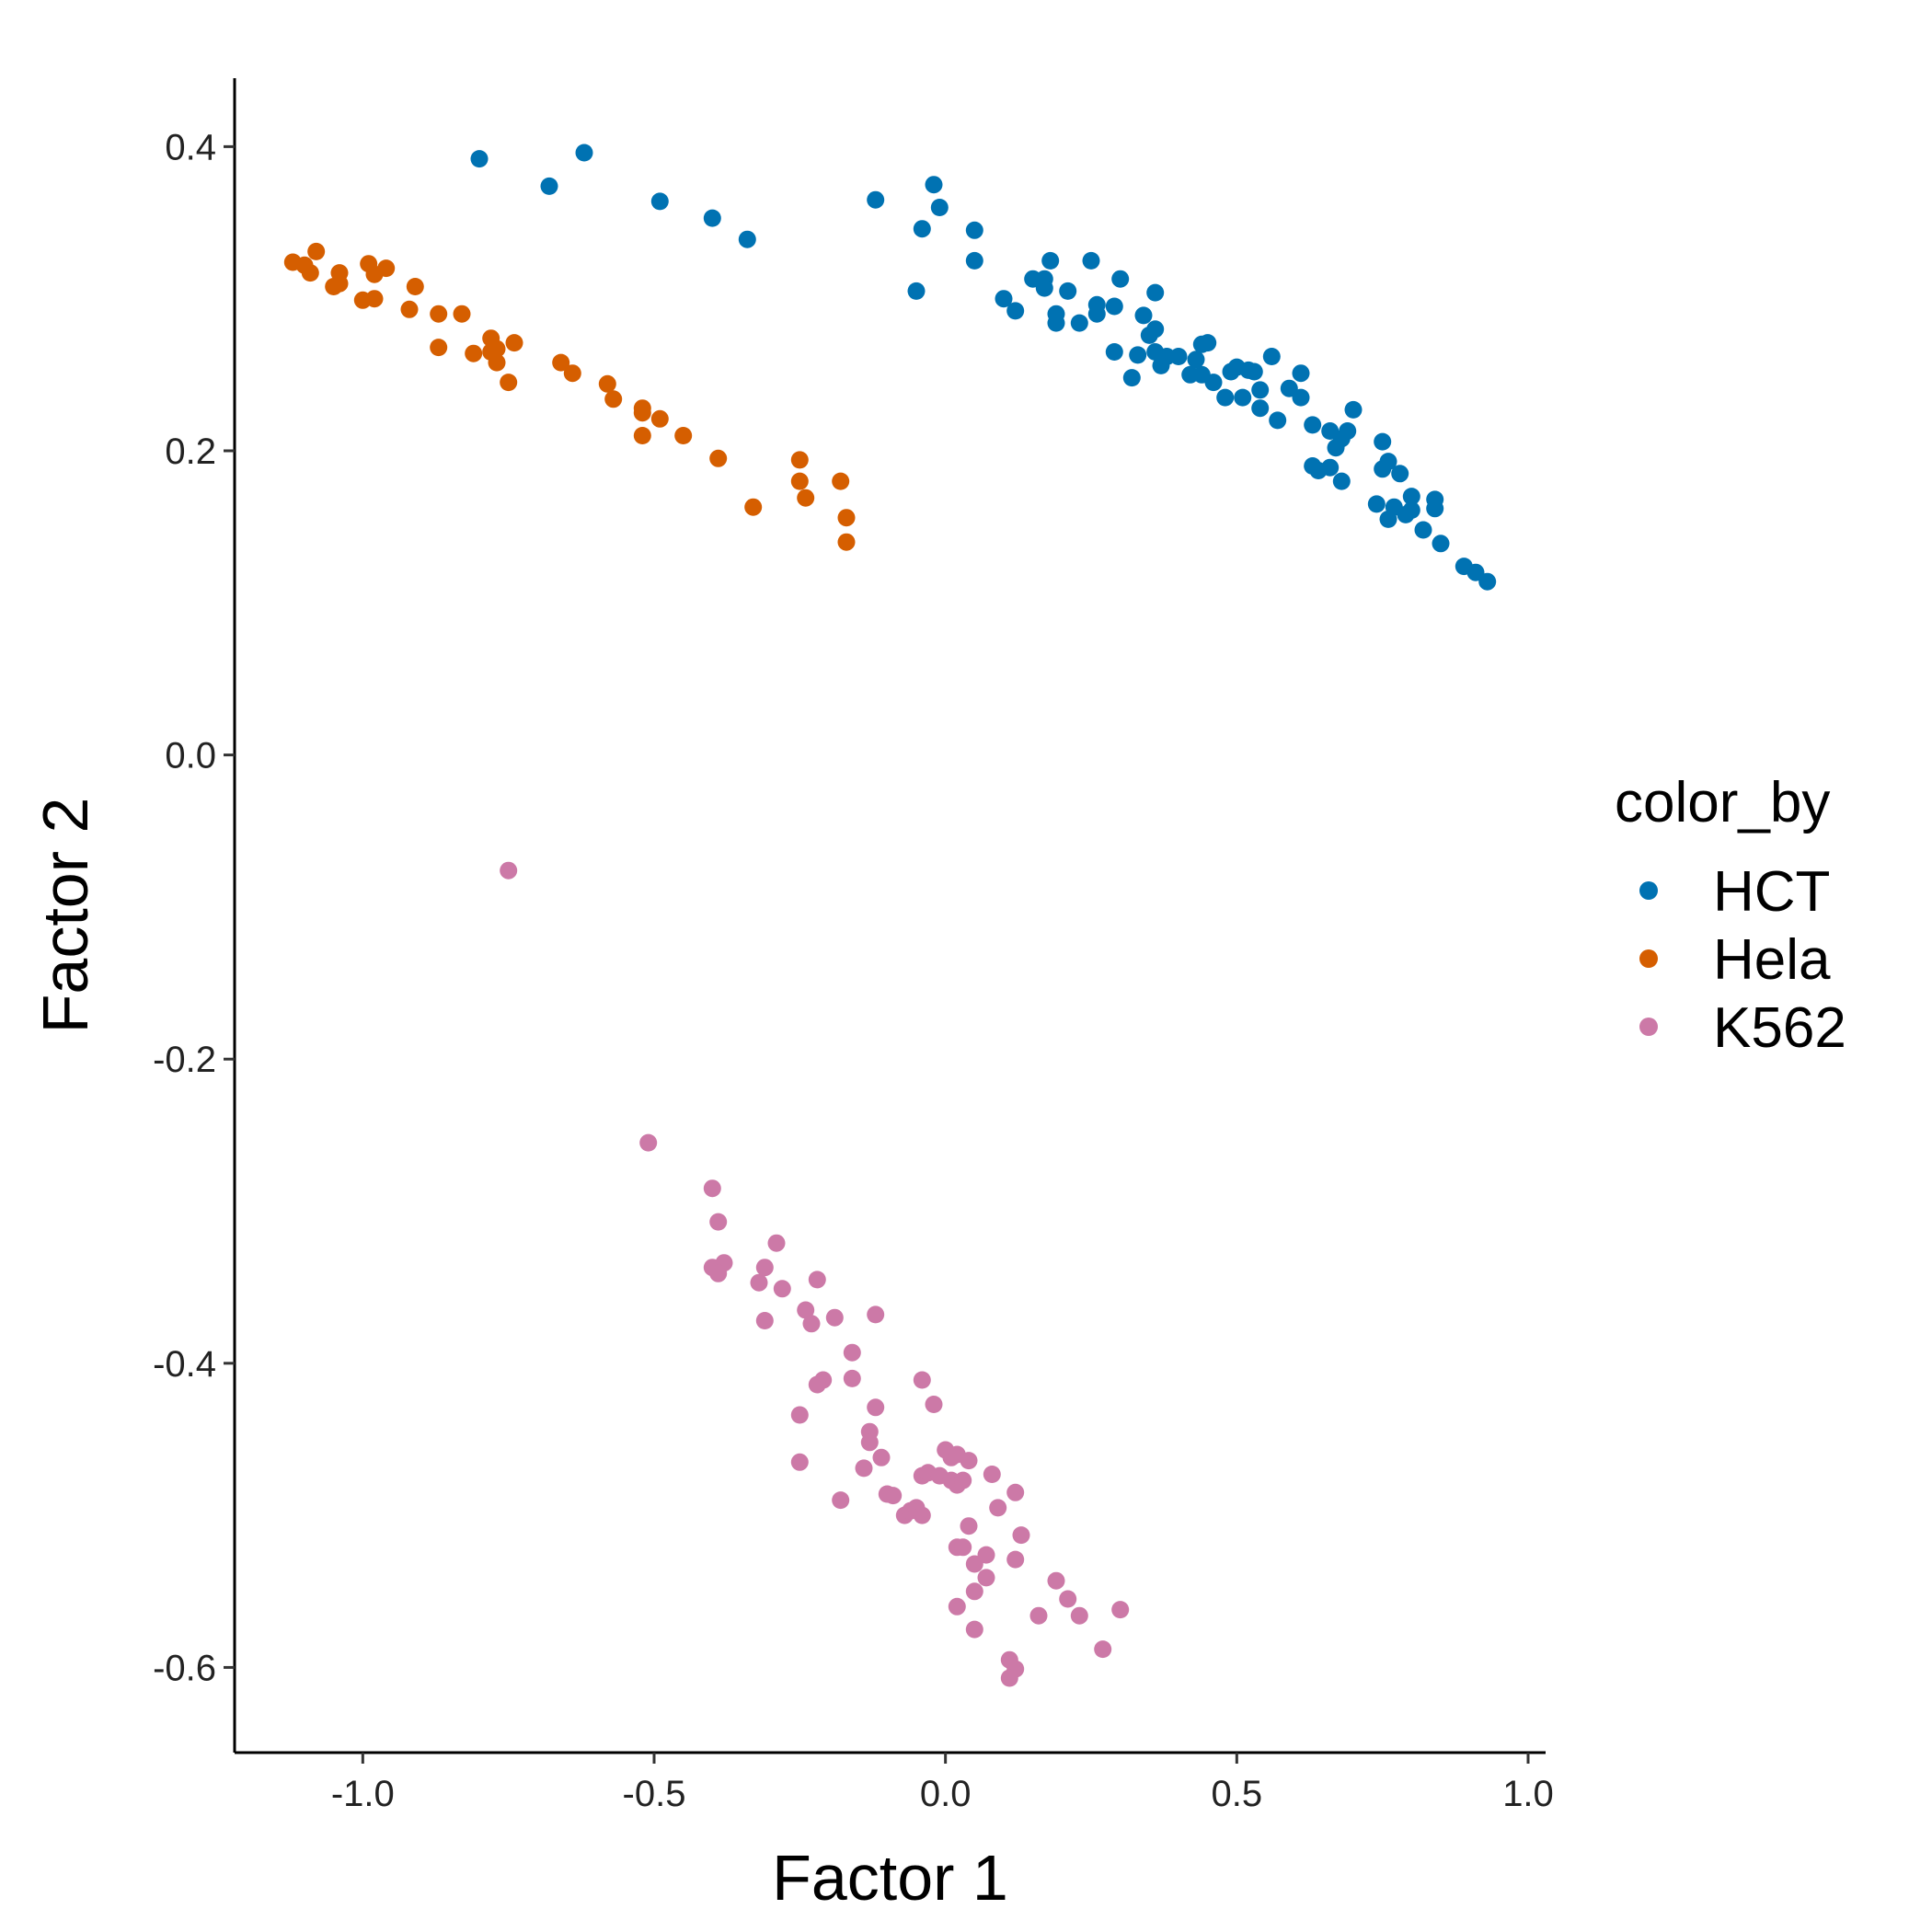 The width and height of the screenshot is (1932, 1932). Describe the element at coordinates (184, 1060) in the screenshot. I see `y-tick-label: -0.2` at that location.